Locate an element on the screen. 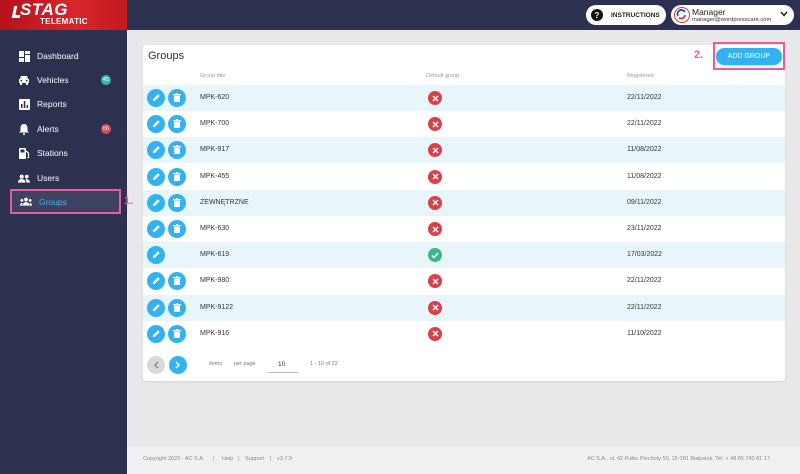 The height and width of the screenshot is (474, 800). sidebar-item-label: Users is located at coordinates (48, 178).